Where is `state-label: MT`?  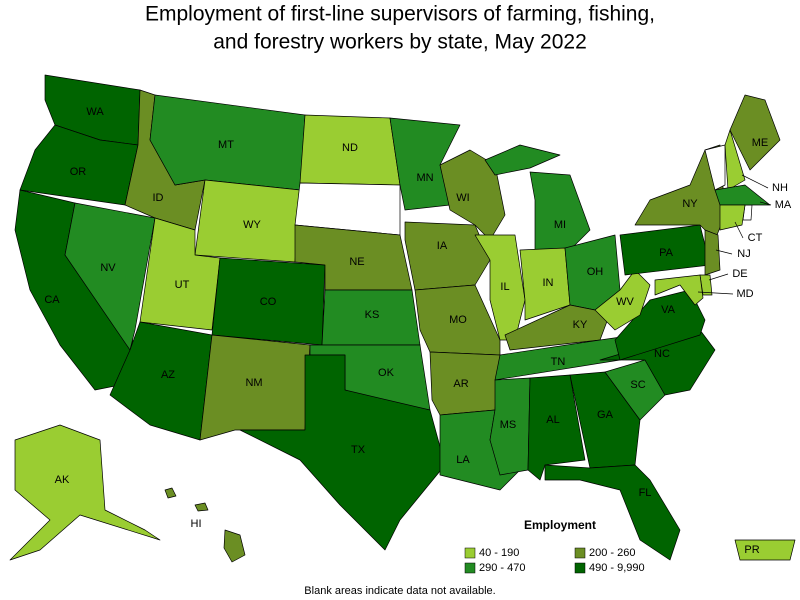 state-label: MT is located at coordinates (226, 145).